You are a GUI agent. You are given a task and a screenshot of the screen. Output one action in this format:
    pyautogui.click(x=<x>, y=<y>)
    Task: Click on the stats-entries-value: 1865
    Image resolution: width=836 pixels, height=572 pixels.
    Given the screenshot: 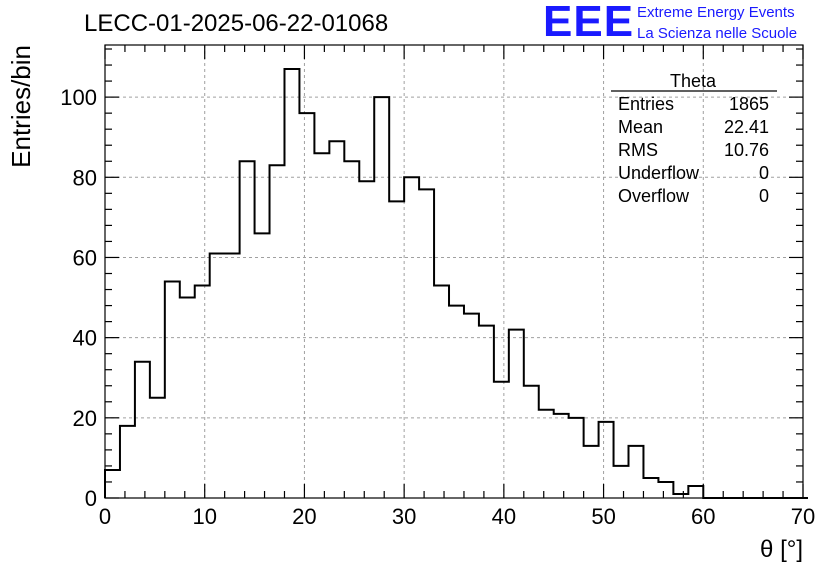 What is the action you would take?
    pyautogui.click(x=749, y=104)
    